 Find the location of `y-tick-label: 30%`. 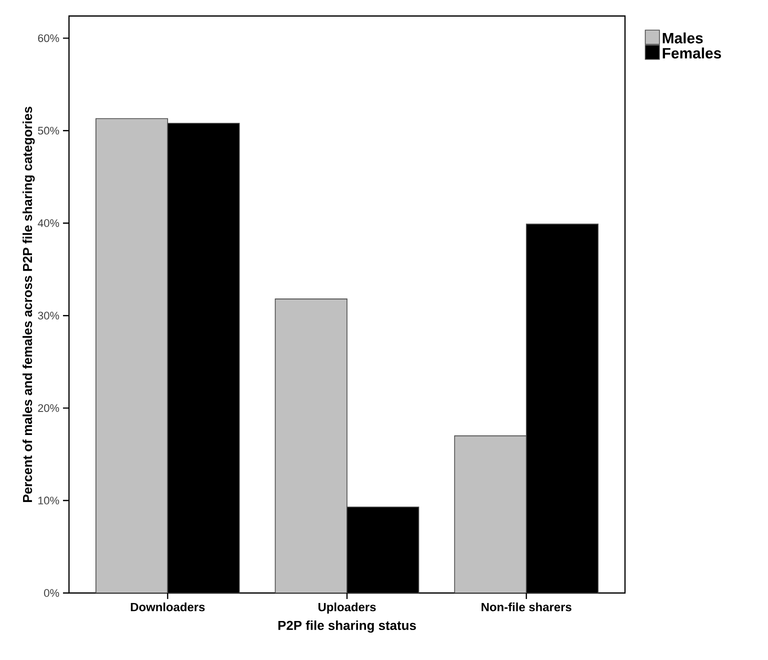

y-tick-label: 30% is located at coordinates (49, 316).